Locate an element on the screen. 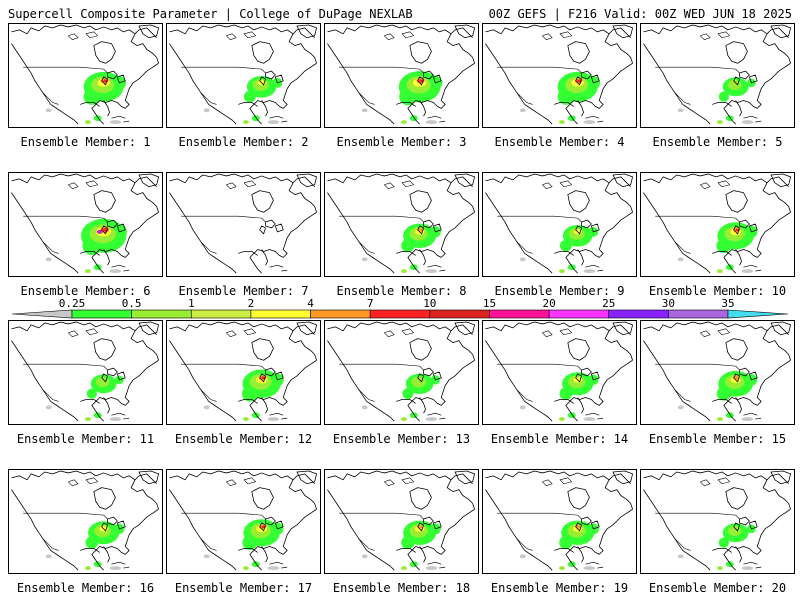  ensemble-member-caption: Ensemble Member: 13 is located at coordinates (401, 439).